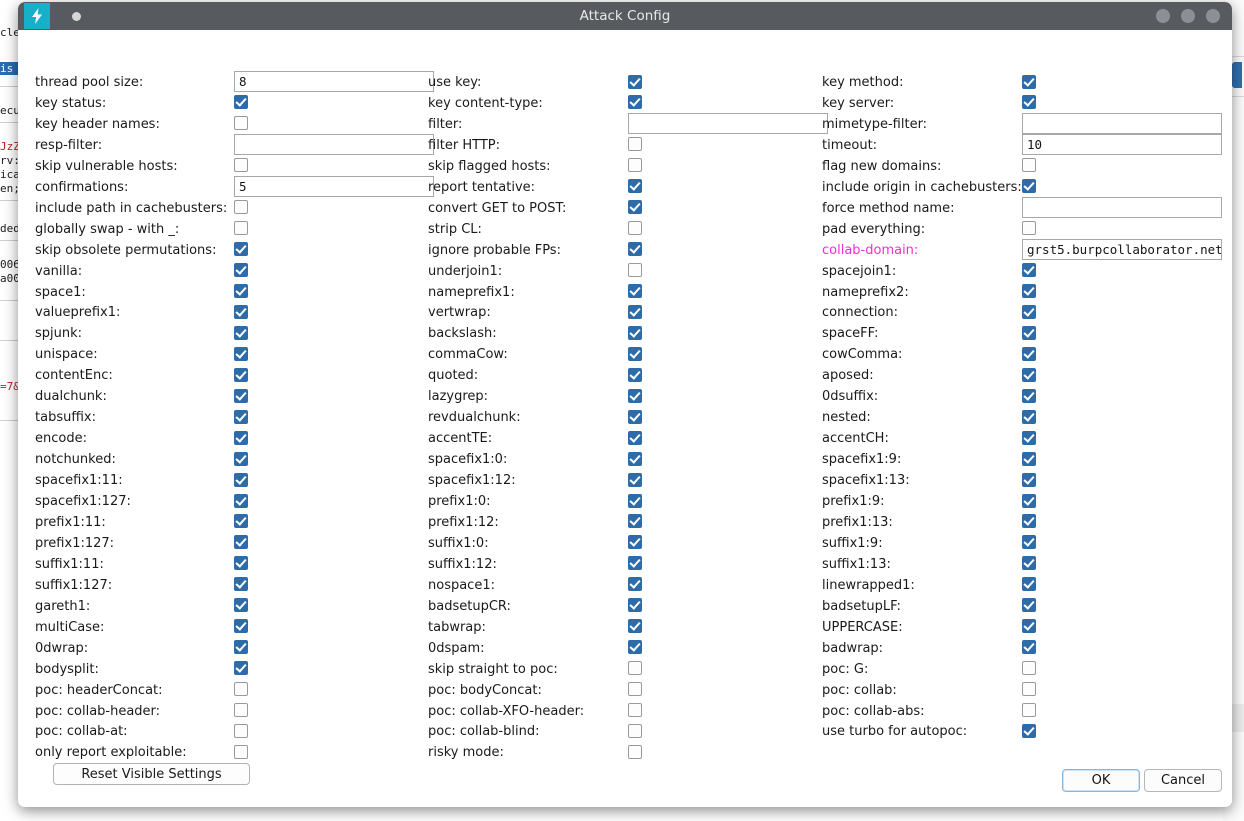  Describe the element at coordinates (635, 626) in the screenshot. I see `checkbox-tabwrap` at that location.